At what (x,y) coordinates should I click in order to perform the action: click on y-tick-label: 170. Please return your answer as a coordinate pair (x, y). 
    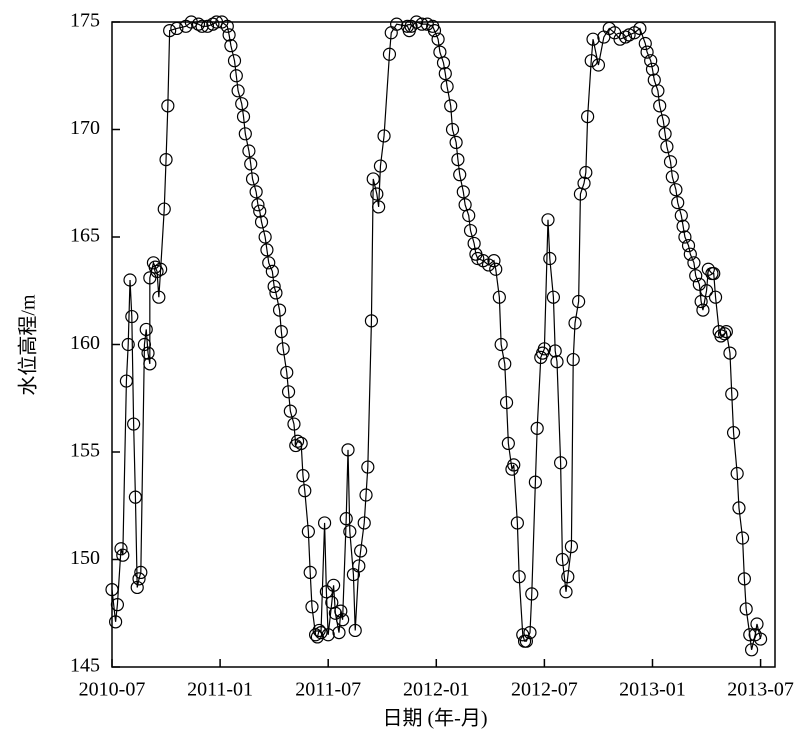
    Looking at the image, I should click on (85, 128).